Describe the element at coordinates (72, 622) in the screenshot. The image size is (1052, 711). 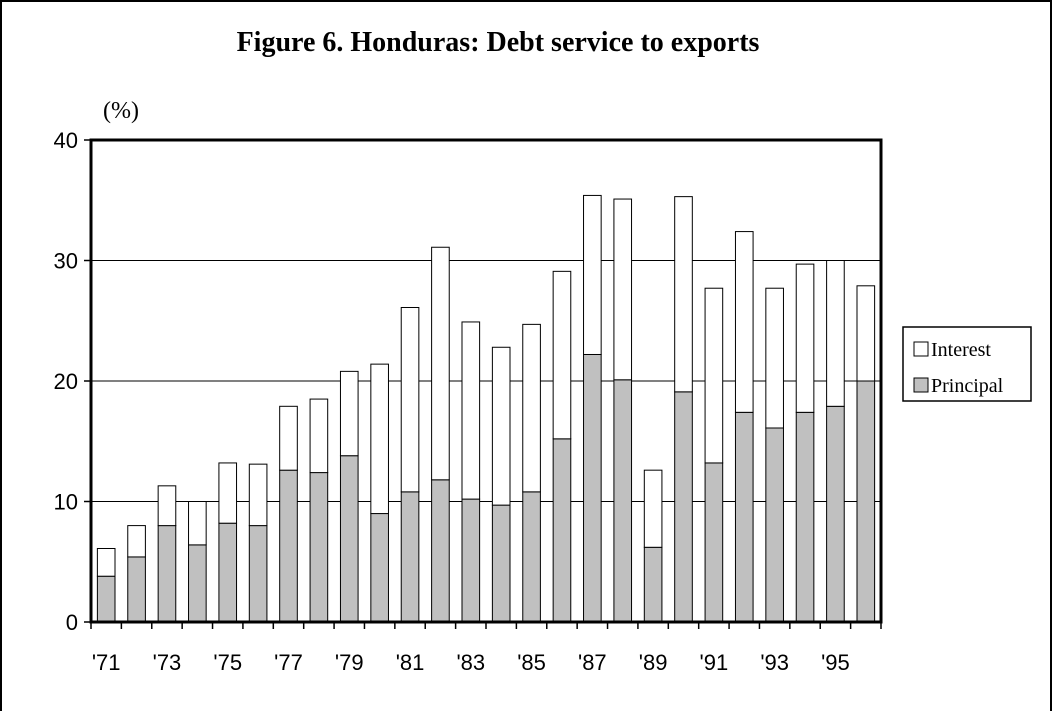
I see `y-tick-label: 0` at that location.